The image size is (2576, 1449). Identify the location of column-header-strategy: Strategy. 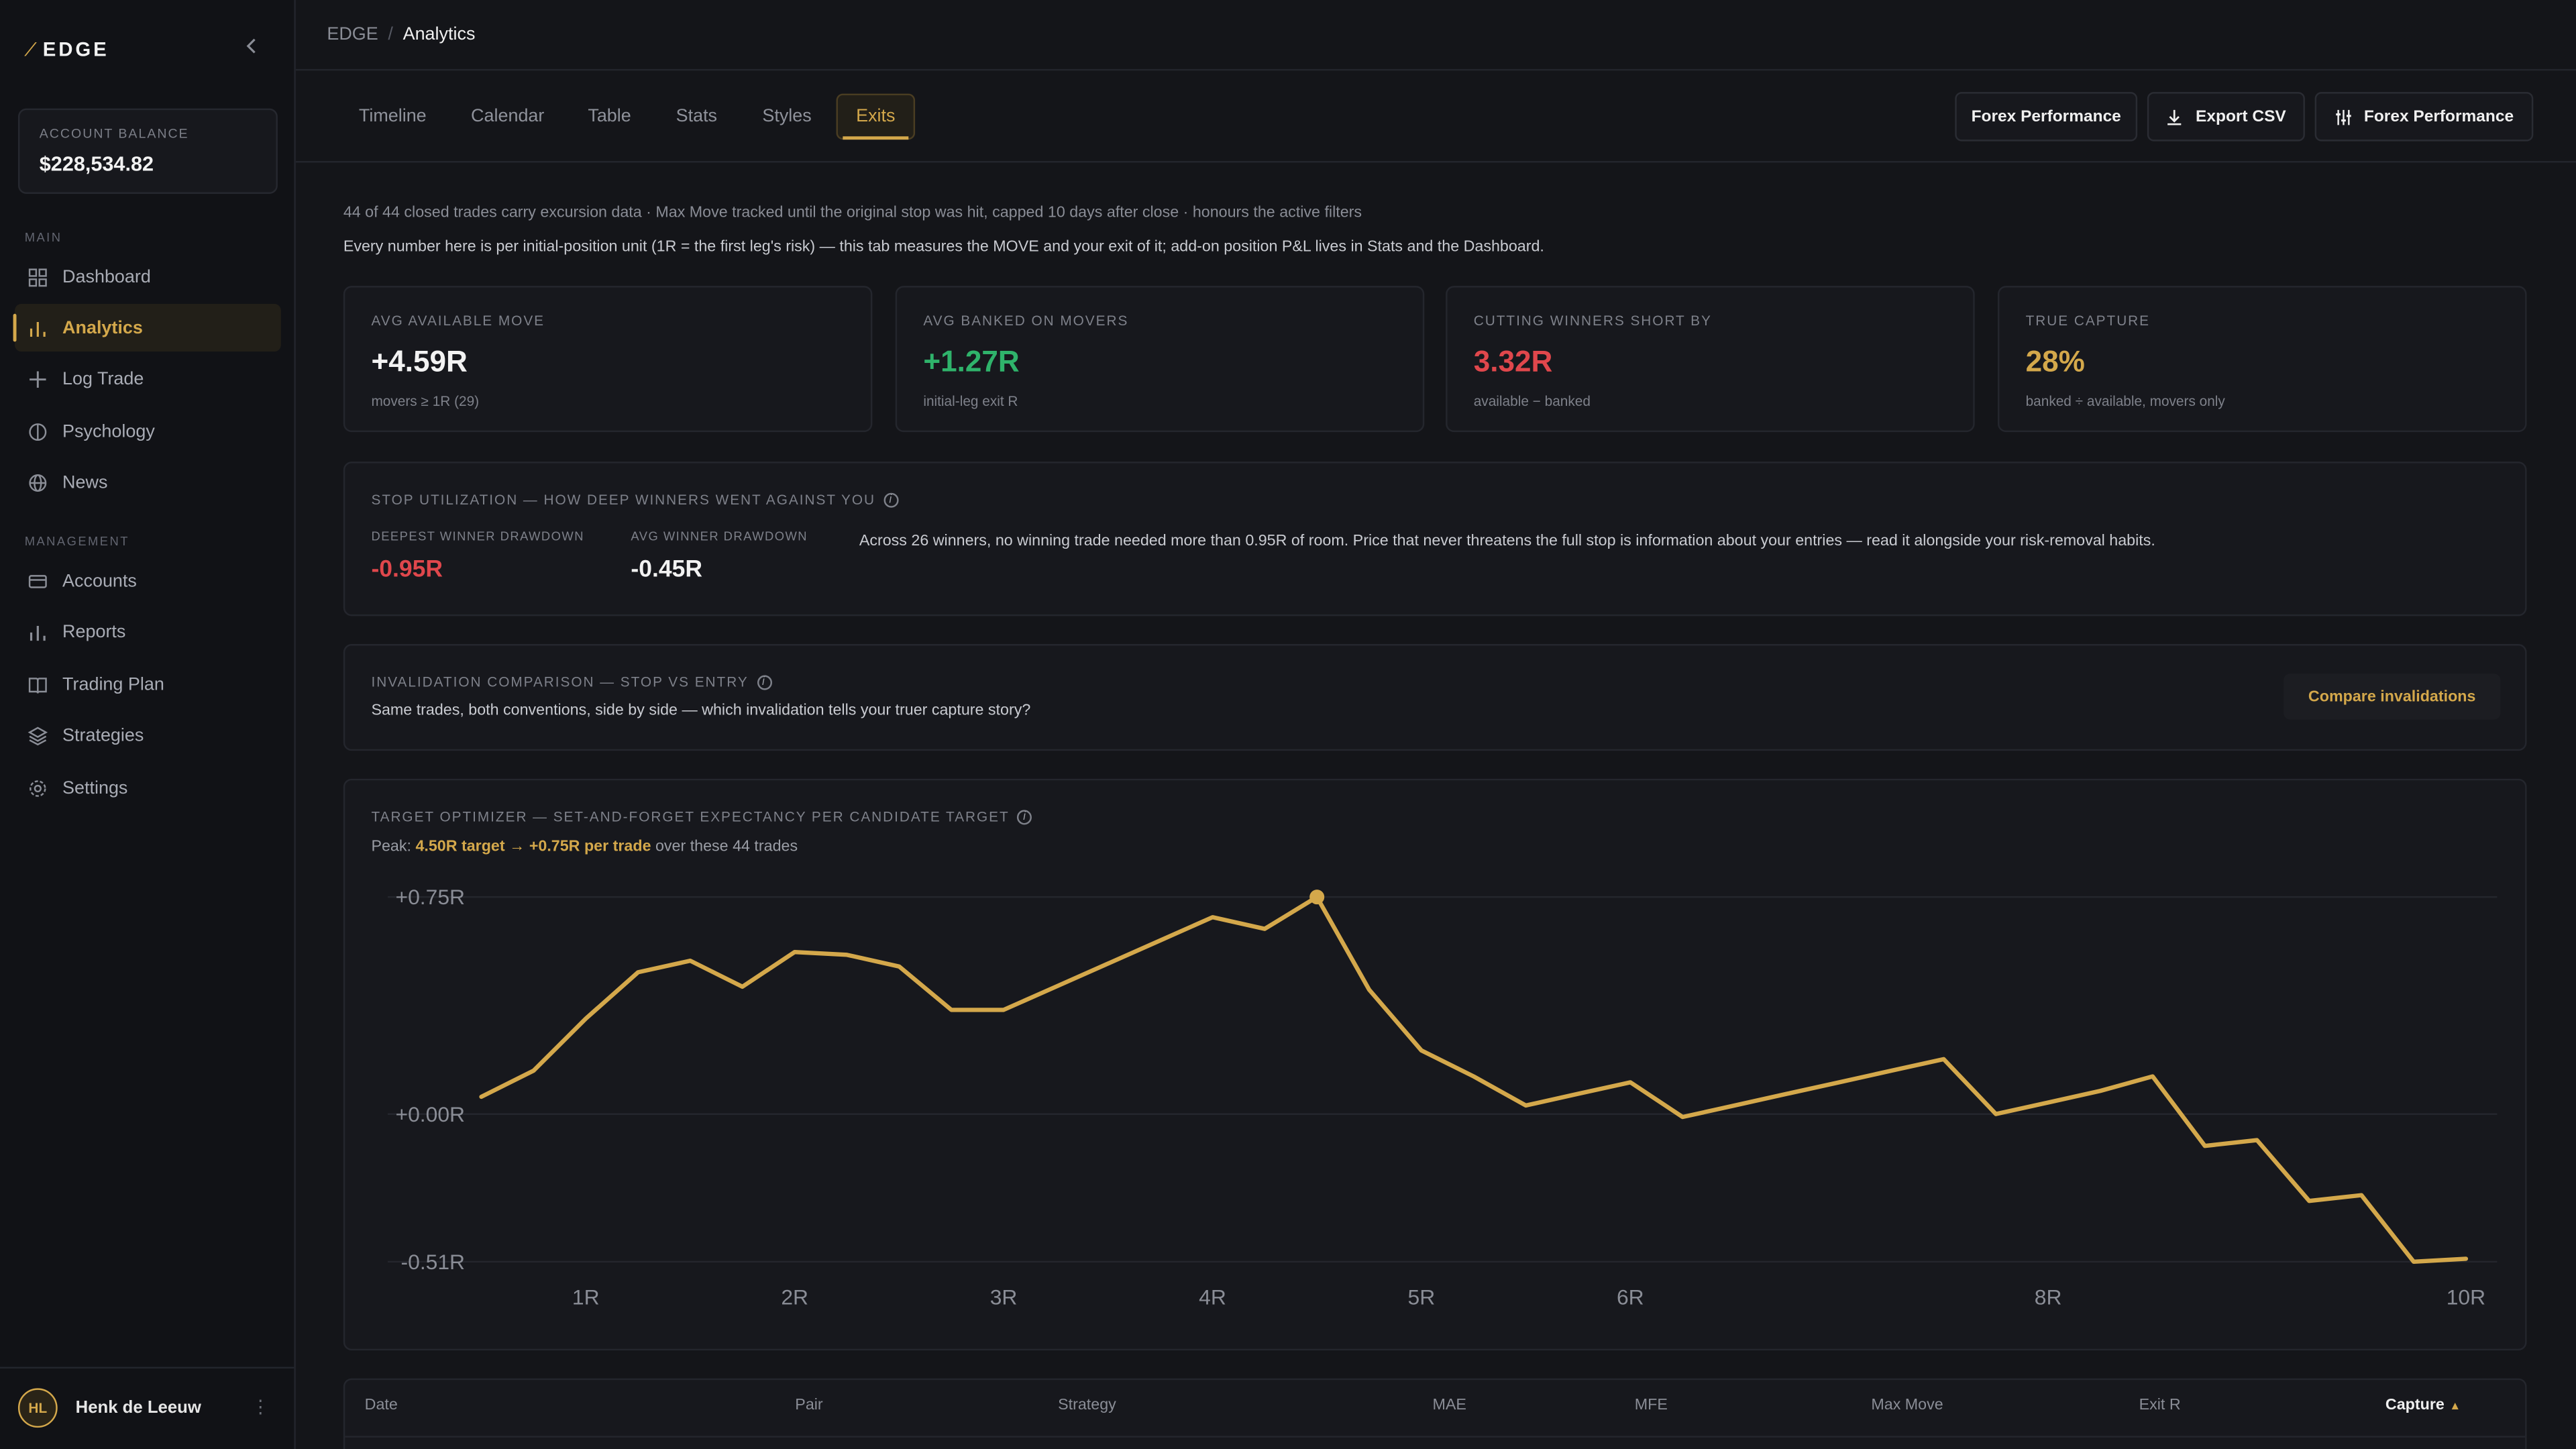
(1087, 1405).